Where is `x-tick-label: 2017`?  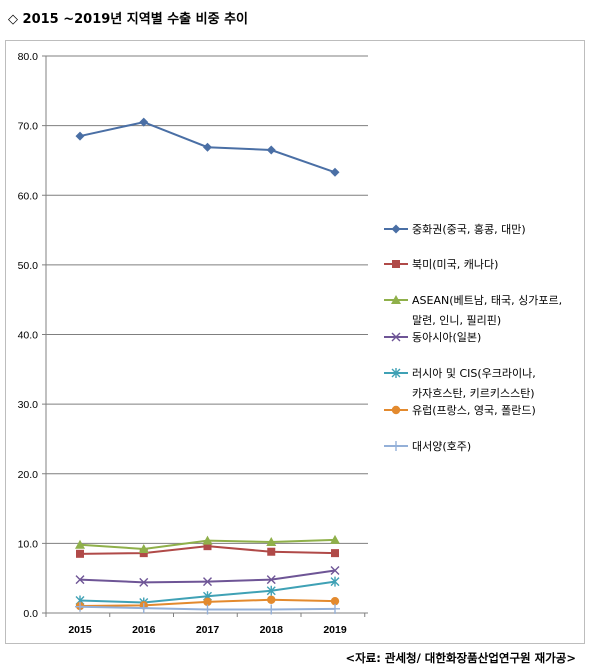
x-tick-label: 2017 is located at coordinates (208, 630).